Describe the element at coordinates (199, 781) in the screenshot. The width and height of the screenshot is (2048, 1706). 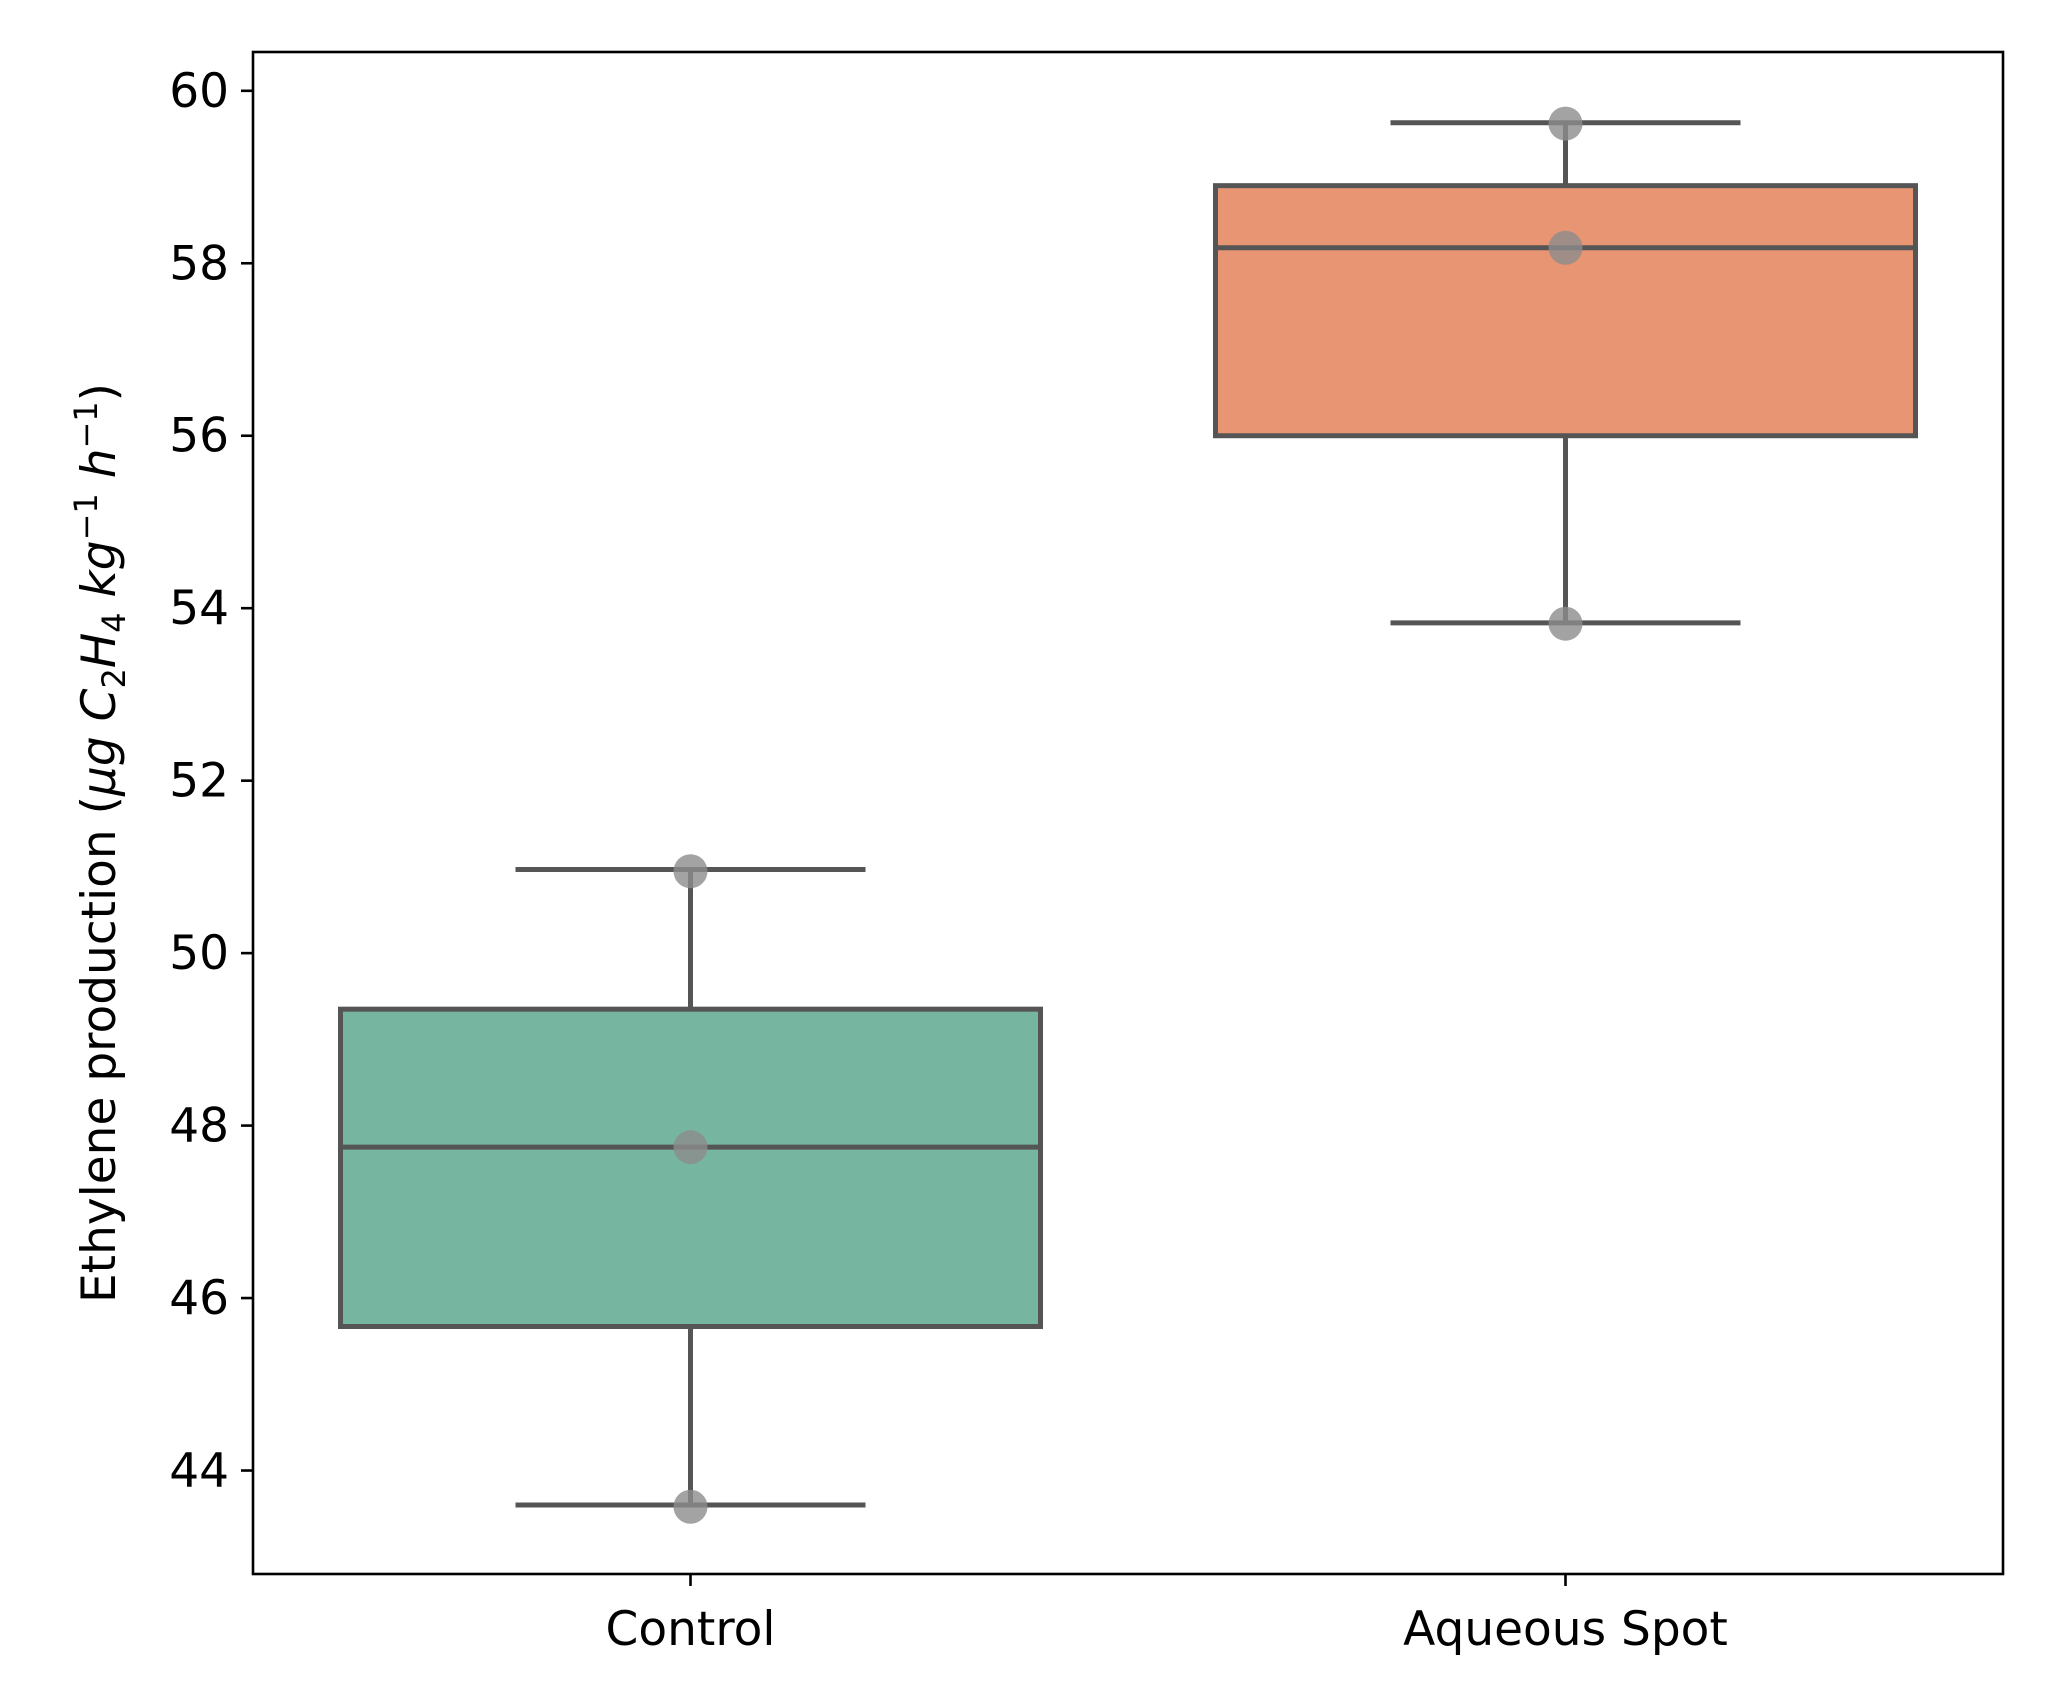
I see `y-tick-label: 52` at that location.